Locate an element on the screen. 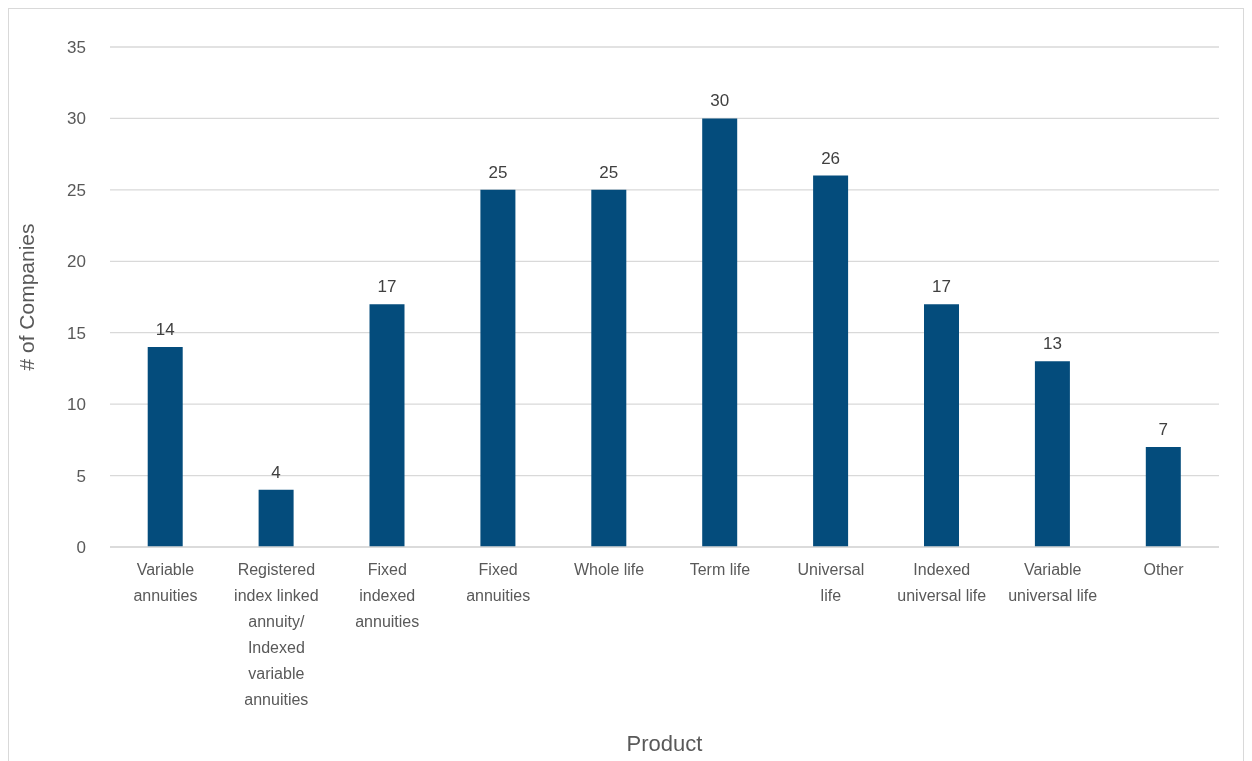  x-axis-title: Product is located at coordinates (664, 743).